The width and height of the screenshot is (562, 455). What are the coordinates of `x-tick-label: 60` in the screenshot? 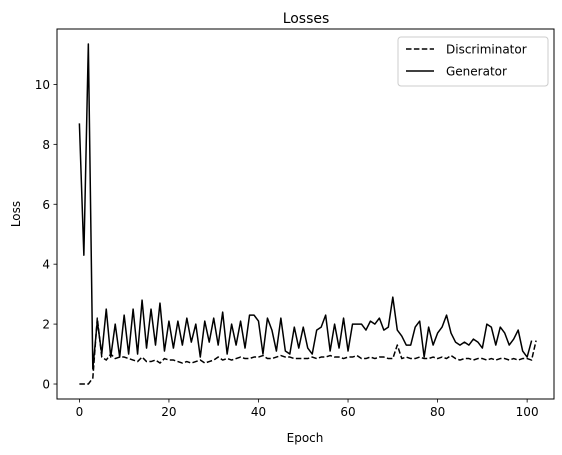 It's located at (347, 412).